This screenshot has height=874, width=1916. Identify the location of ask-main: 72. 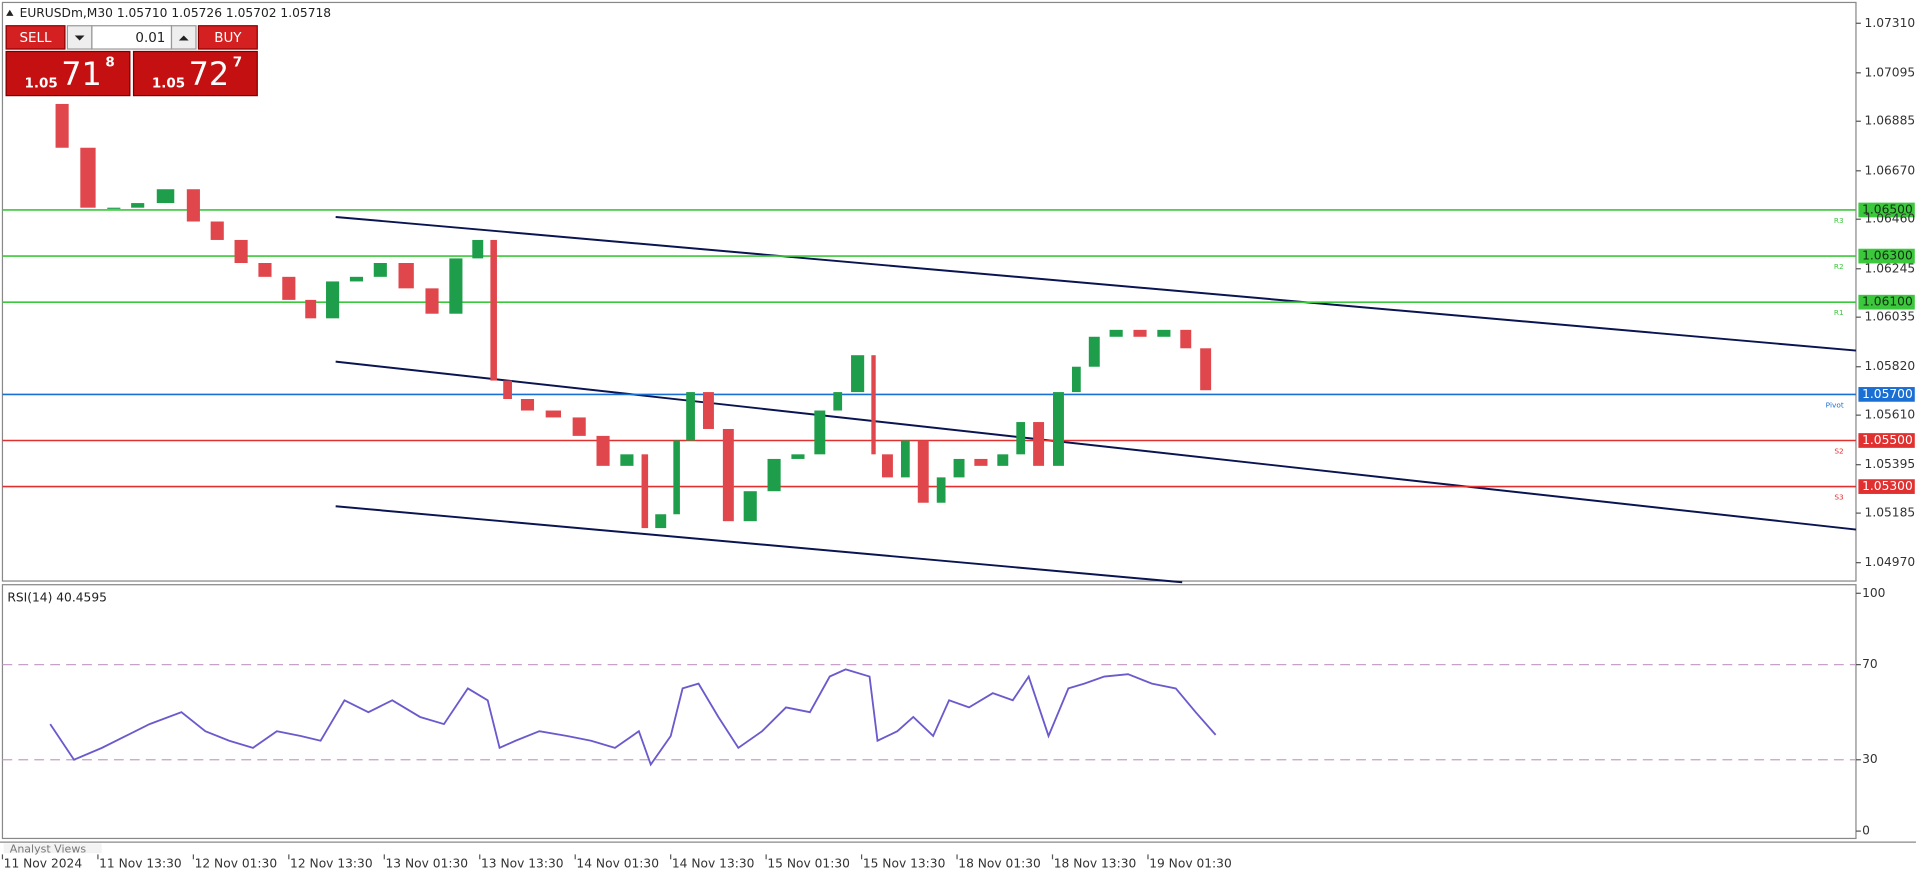
(209, 74).